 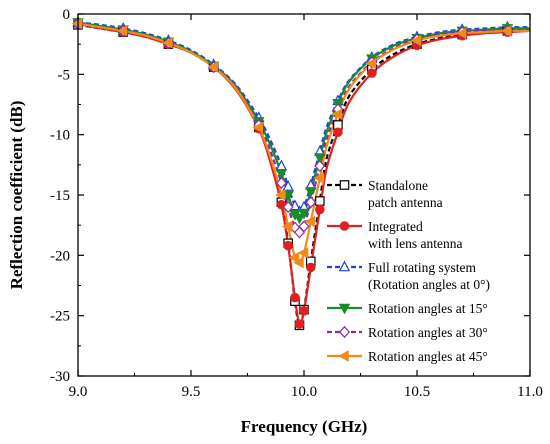 What do you see at coordinates (422, 267) in the screenshot?
I see `legend-label-2: Full rotating system` at bounding box center [422, 267].